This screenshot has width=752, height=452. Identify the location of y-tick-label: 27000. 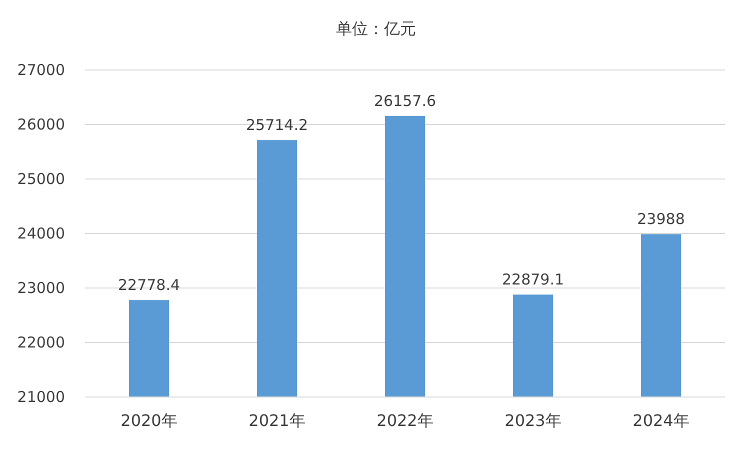
(41, 70).